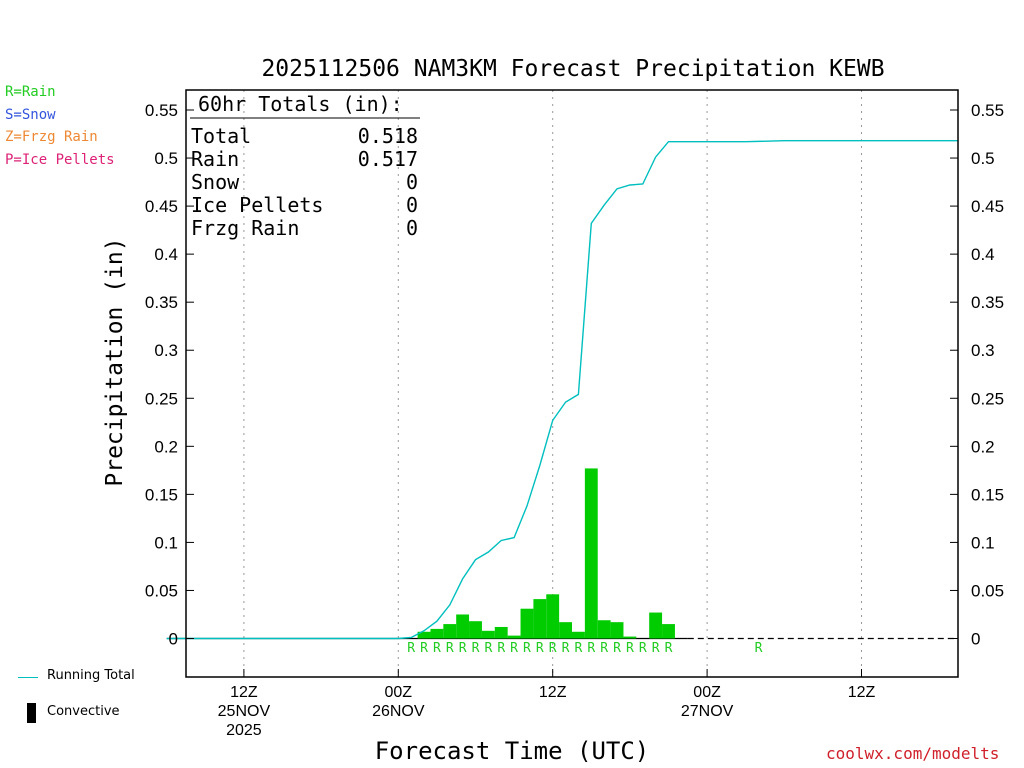 The height and width of the screenshot is (768, 1024). What do you see at coordinates (987, 206) in the screenshot?
I see `y-tick-label-right: 0.45` at bounding box center [987, 206].